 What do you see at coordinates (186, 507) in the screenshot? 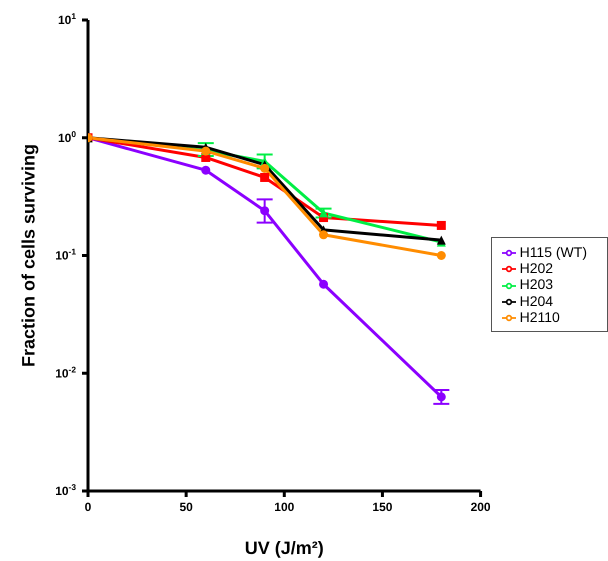
I see `x-tick-label: 50` at bounding box center [186, 507].